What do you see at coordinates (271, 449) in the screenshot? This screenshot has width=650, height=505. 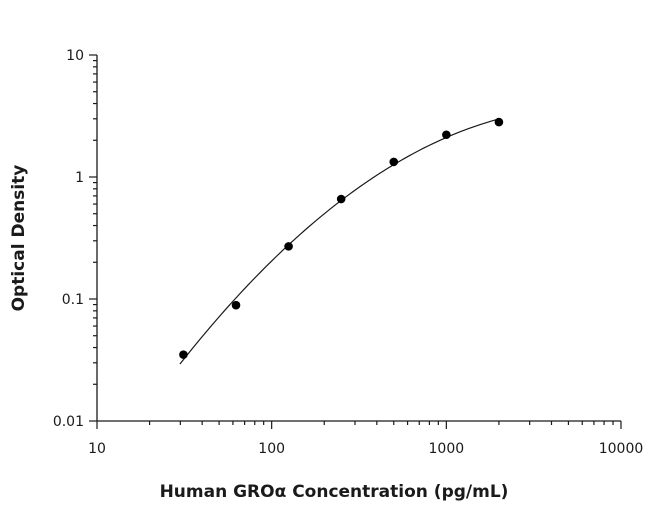 I see `x-tick-label: 100` at bounding box center [271, 449].